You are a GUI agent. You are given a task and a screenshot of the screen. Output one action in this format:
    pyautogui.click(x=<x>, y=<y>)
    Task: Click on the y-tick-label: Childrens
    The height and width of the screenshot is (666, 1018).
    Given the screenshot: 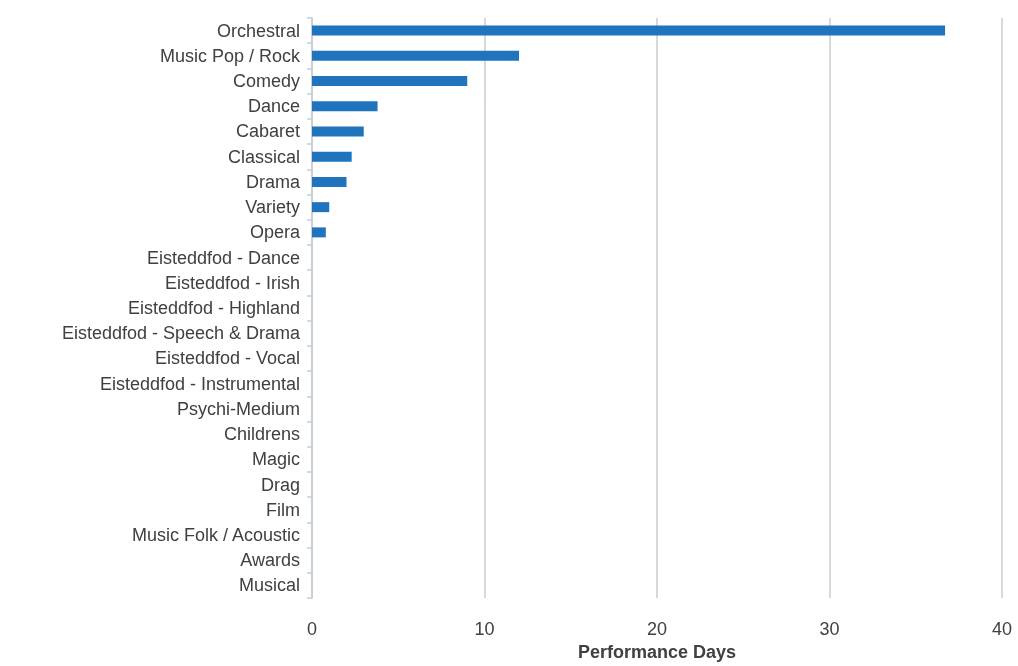 What is the action you would take?
    pyautogui.click(x=261, y=434)
    